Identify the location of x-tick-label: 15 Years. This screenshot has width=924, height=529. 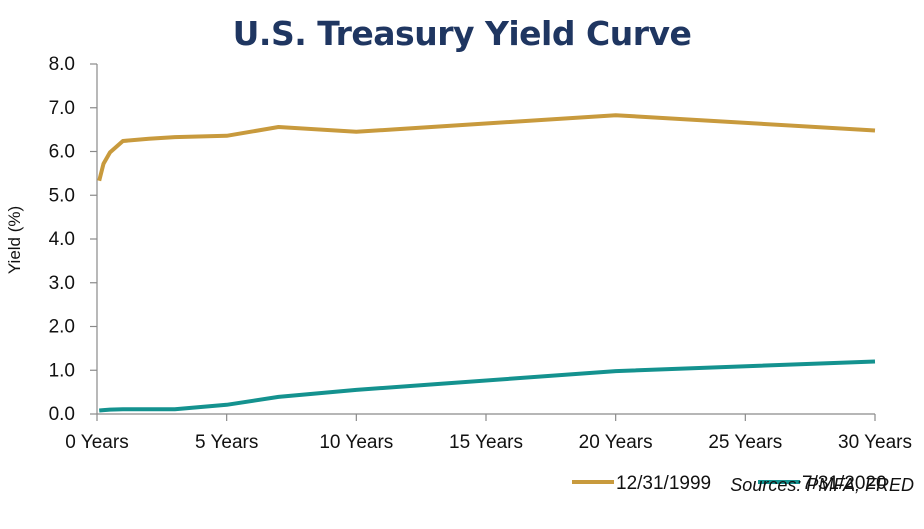
(486, 442).